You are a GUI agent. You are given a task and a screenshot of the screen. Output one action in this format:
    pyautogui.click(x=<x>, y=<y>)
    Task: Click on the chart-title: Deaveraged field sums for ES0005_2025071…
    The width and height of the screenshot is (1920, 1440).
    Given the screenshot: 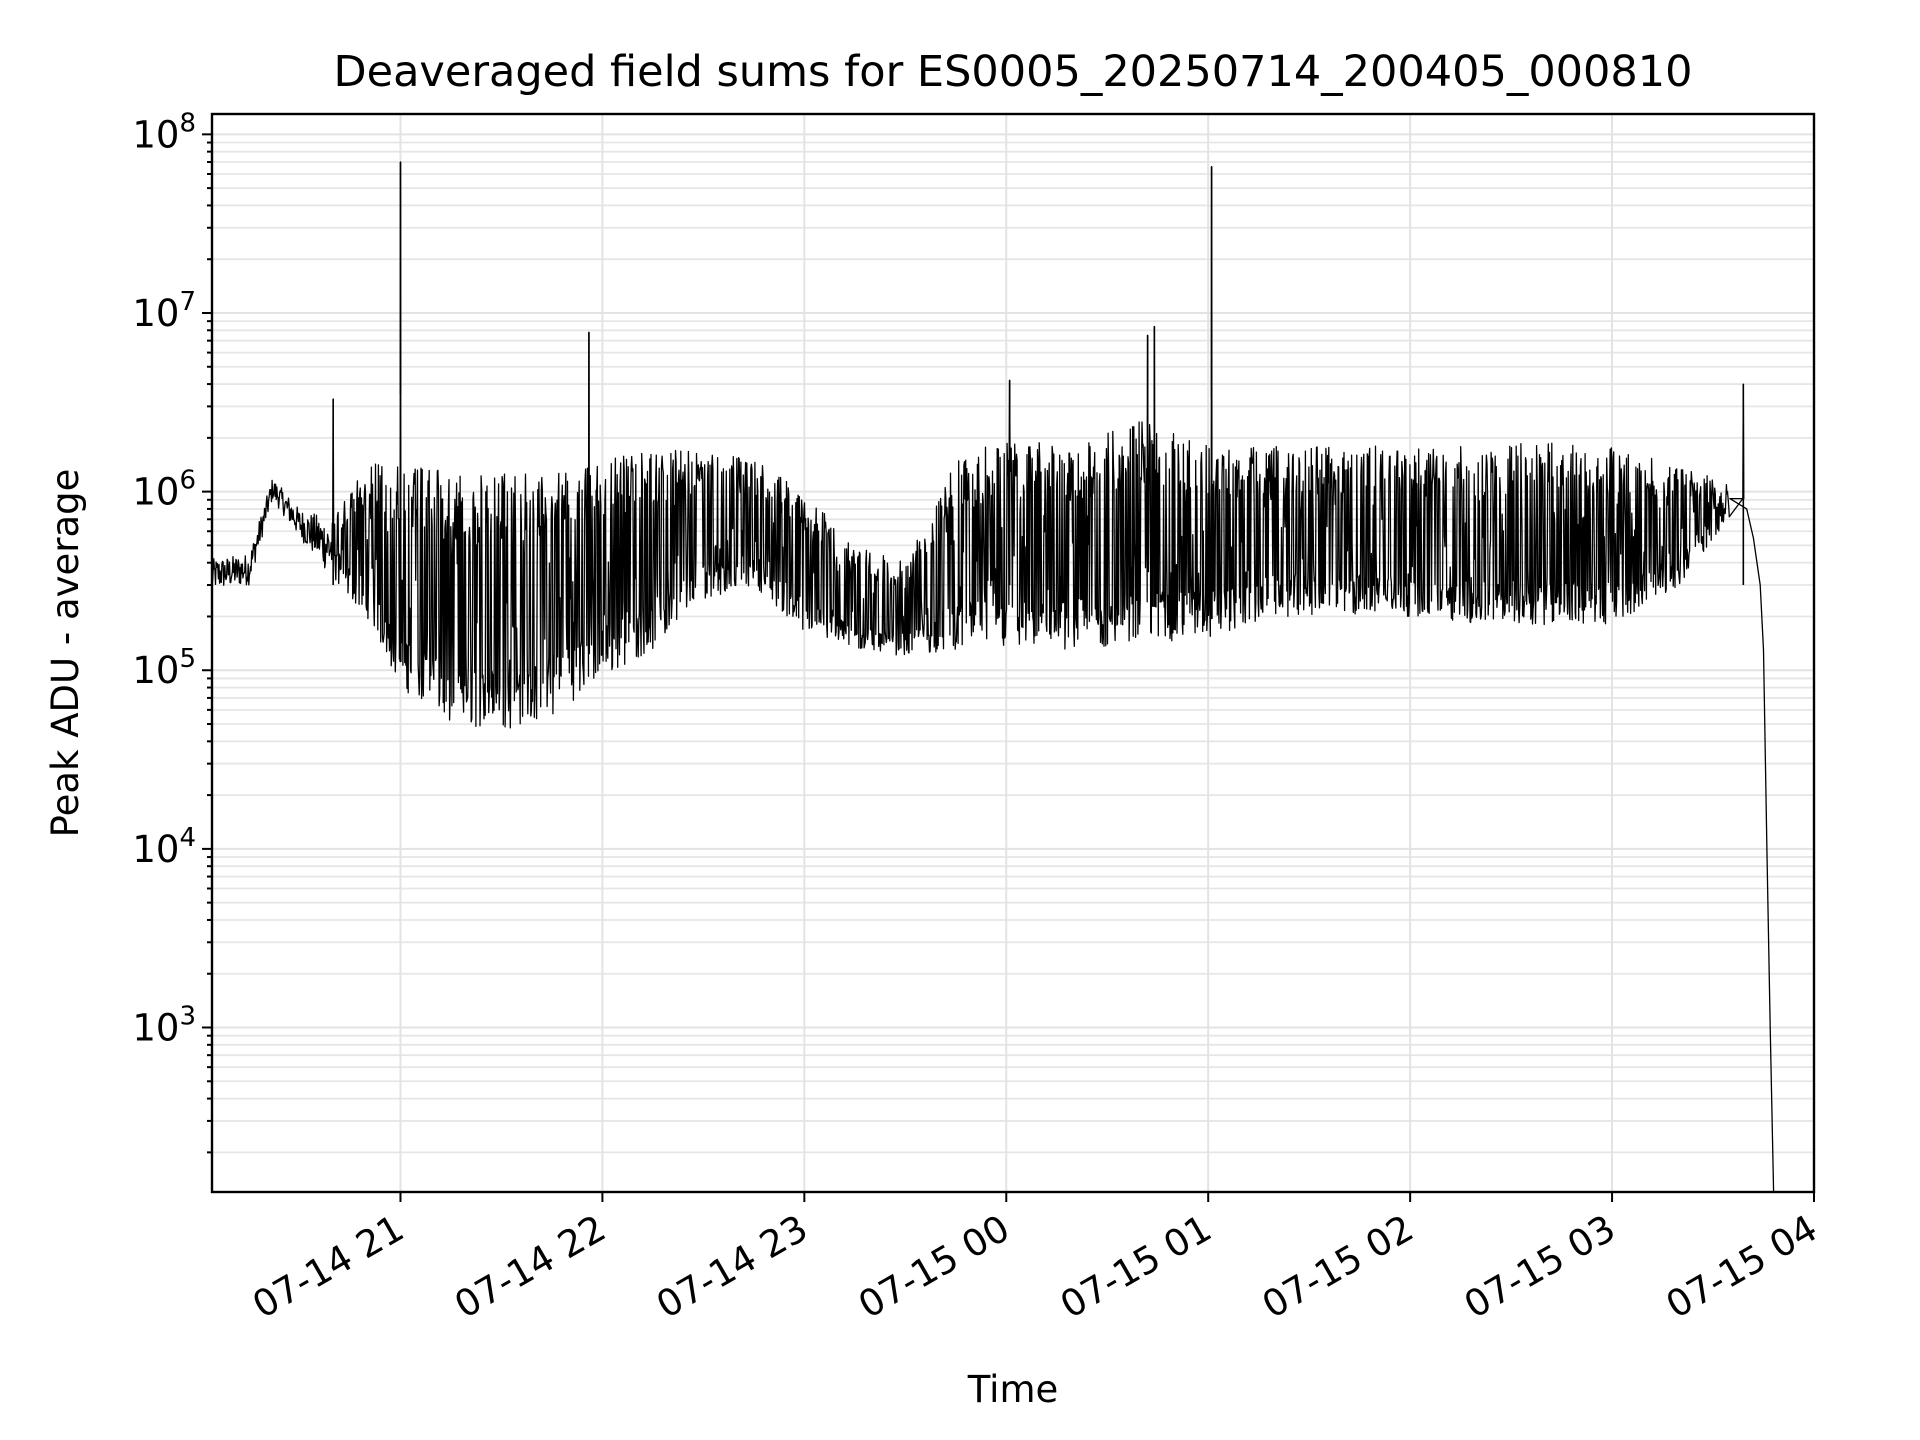 What is the action you would take?
    pyautogui.click(x=1013, y=72)
    